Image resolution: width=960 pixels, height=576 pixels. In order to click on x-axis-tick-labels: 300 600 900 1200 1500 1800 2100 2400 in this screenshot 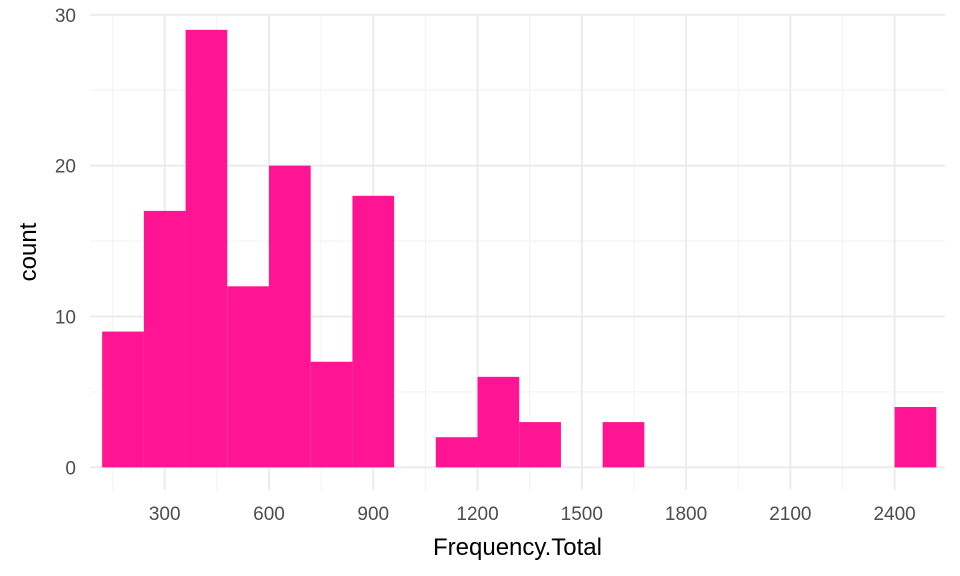, I will do `click(532, 514)`.